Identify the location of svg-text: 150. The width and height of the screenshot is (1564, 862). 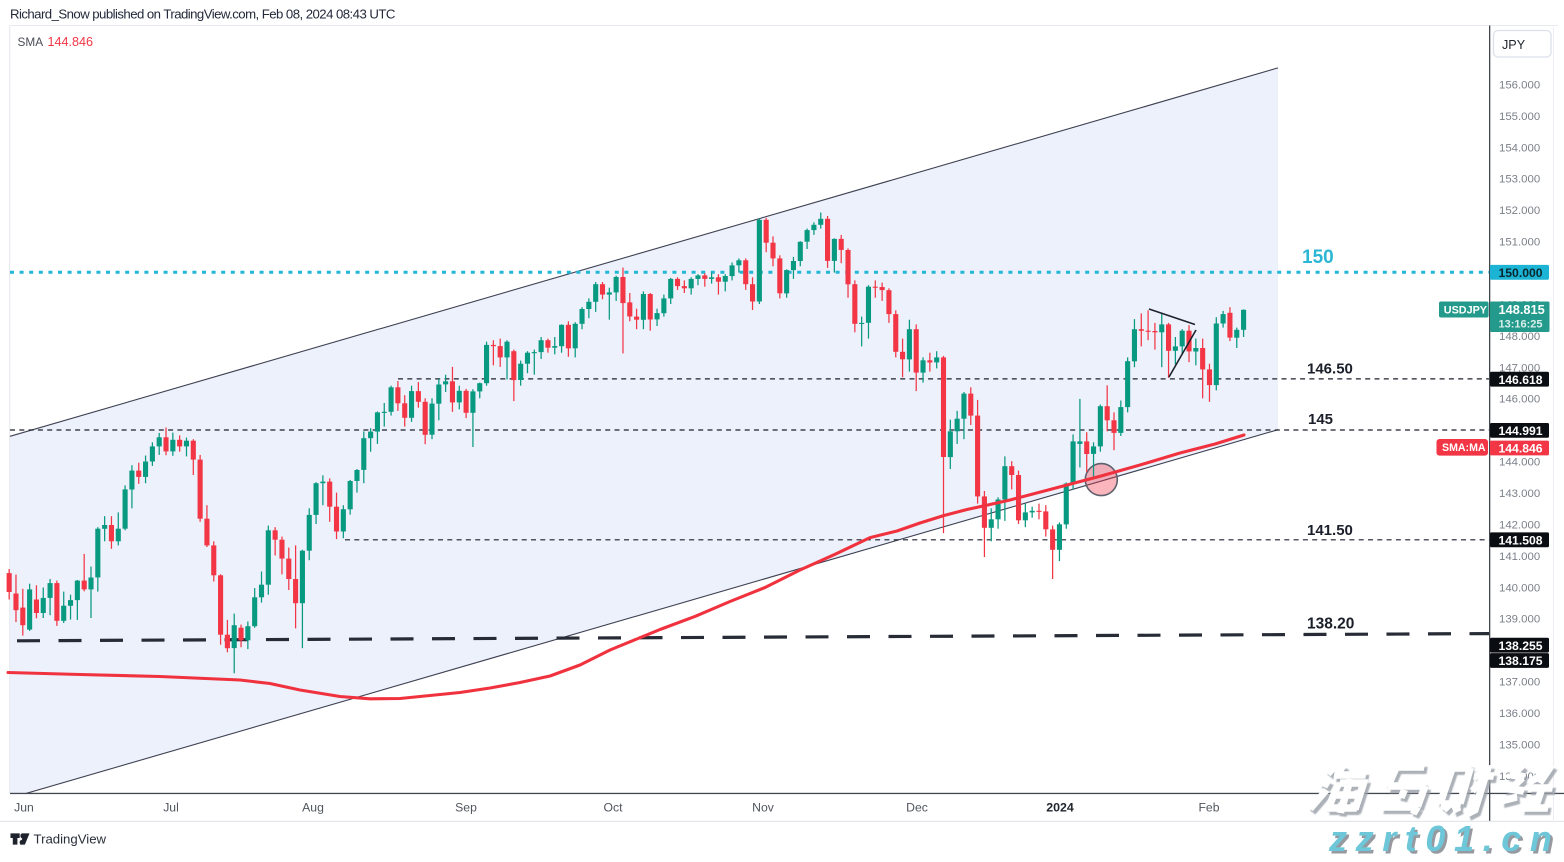
(1318, 257).